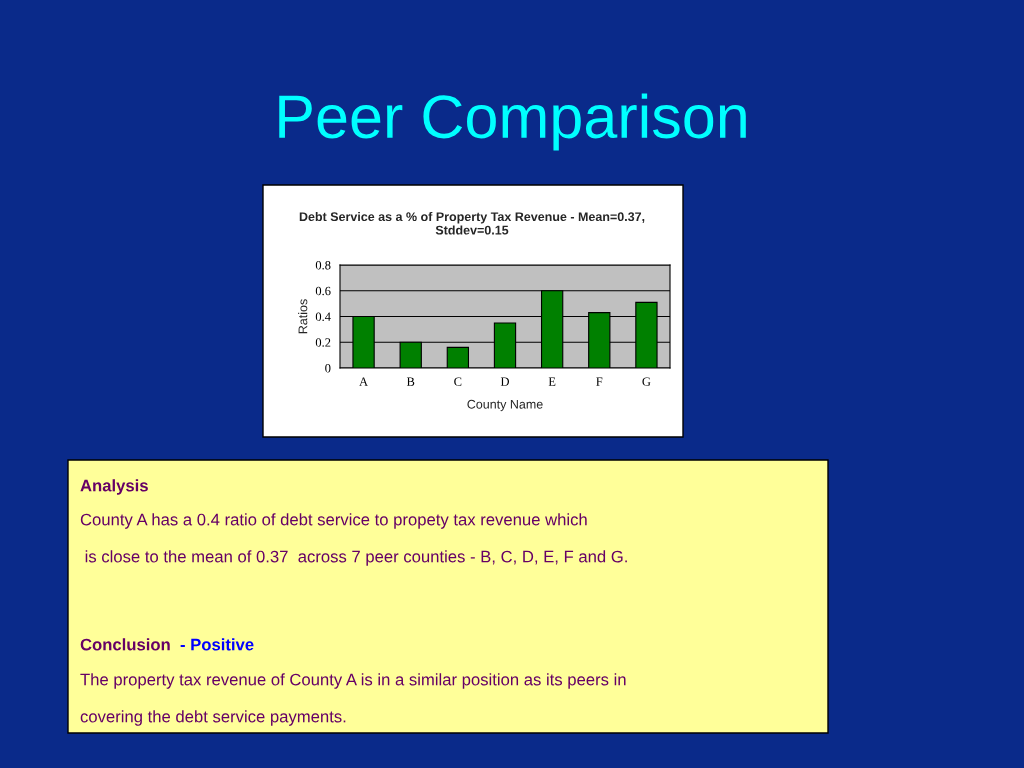 This screenshot has height=768, width=1024. Describe the element at coordinates (512, 122) in the screenshot. I see `text: Peer Comparison` at that location.